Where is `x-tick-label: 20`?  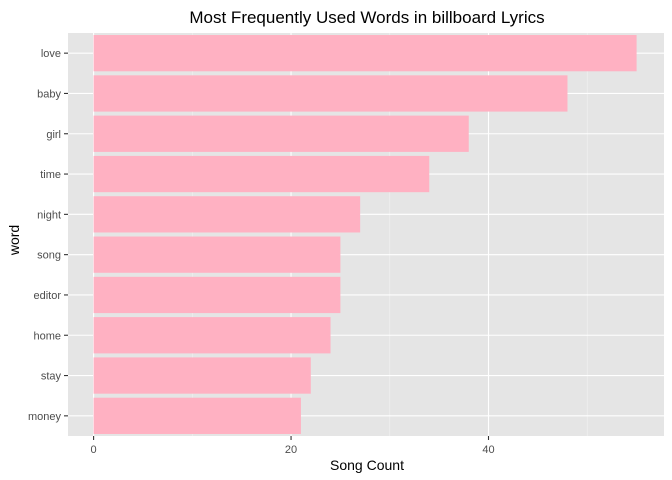 x-tick-label: 20 is located at coordinates (291, 450).